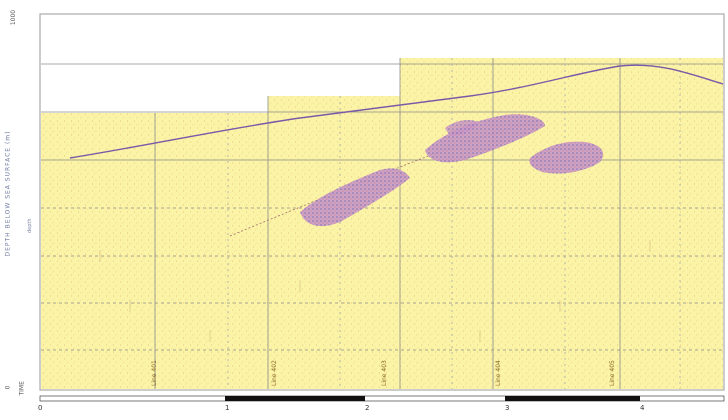 The width and height of the screenshot is (728, 420). What do you see at coordinates (461, 128) in the screenshot?
I see `anomaly-small` at bounding box center [461, 128].